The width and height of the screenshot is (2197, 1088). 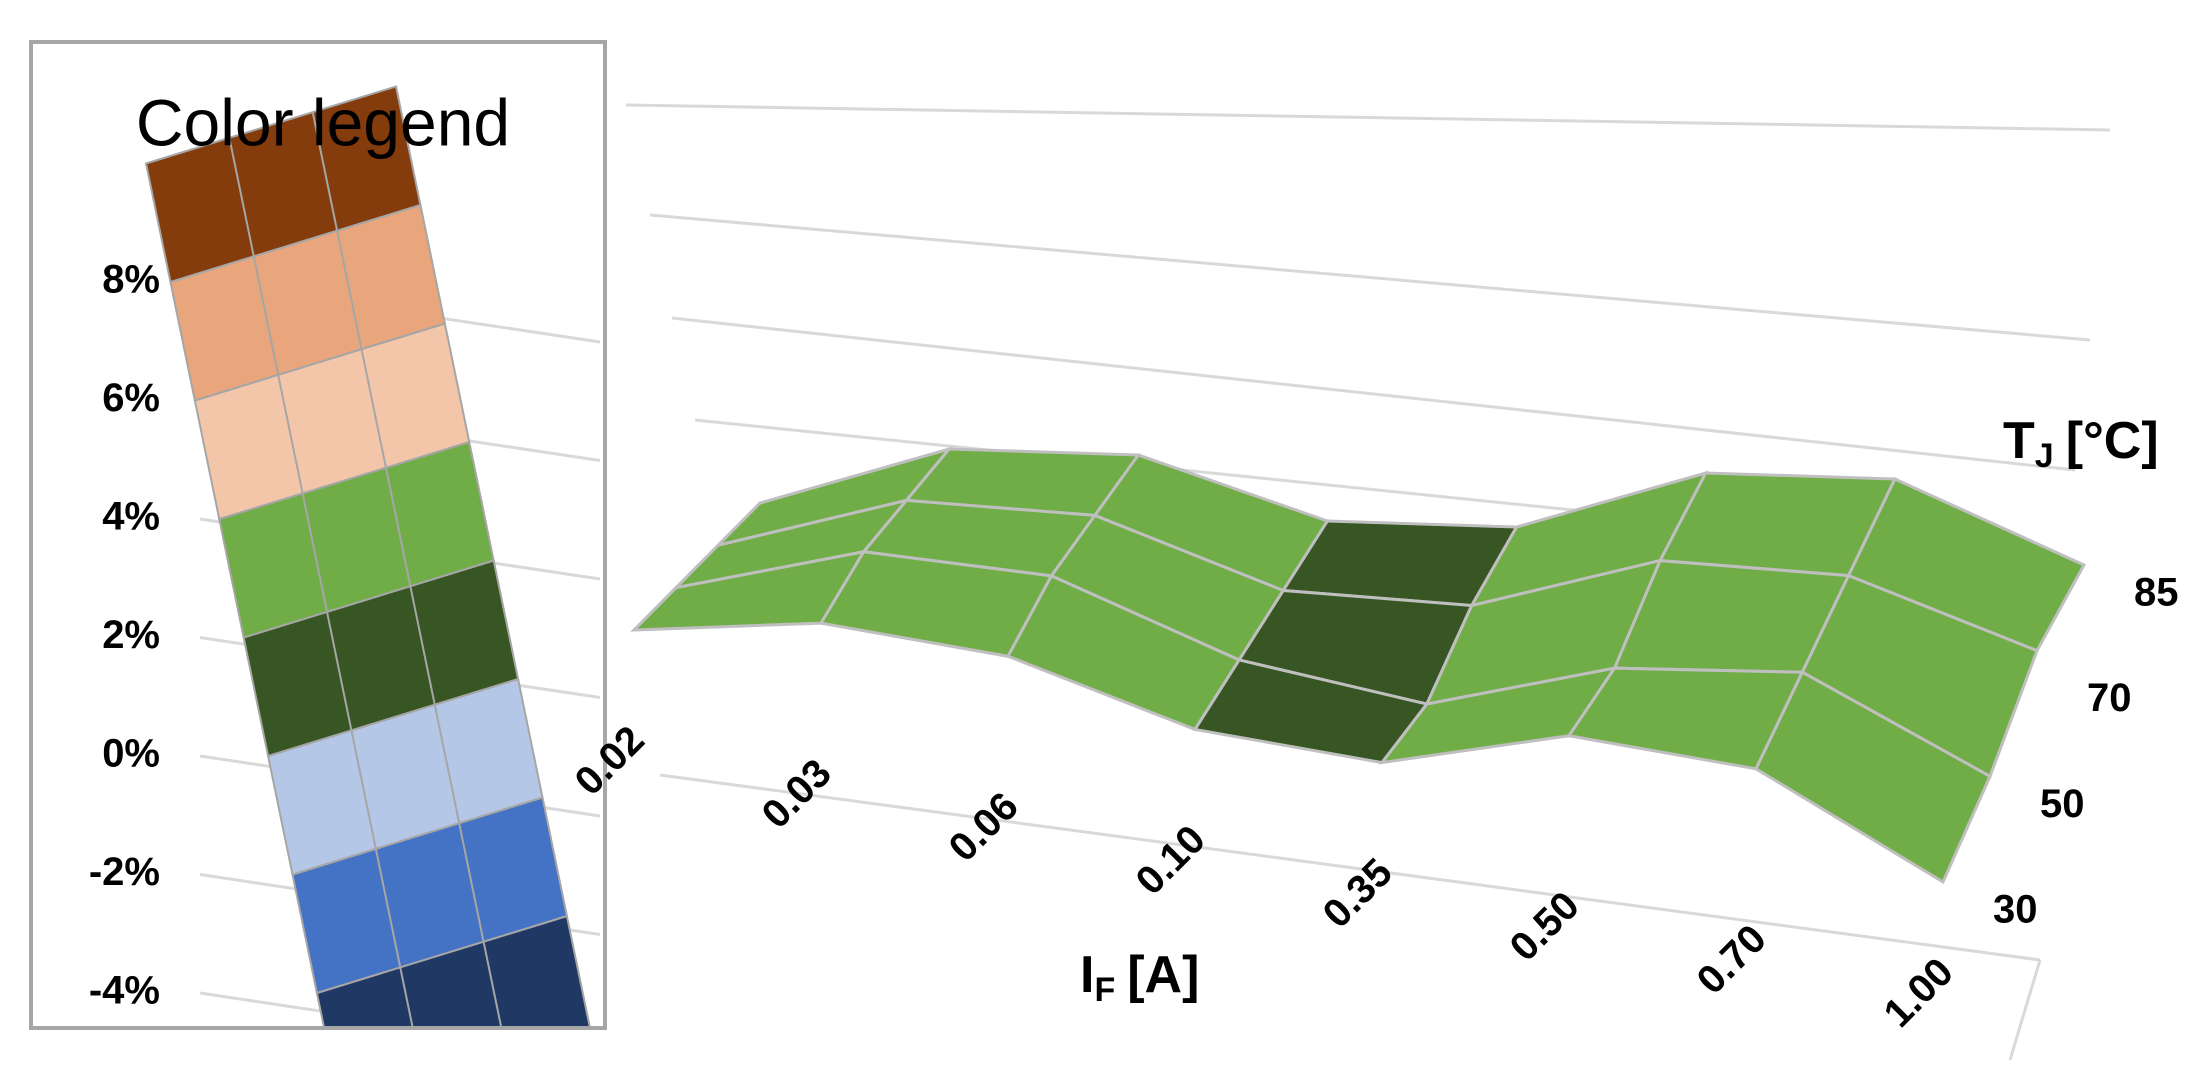 I want to click on y-axis-title: TJ [°C], so click(x=2081, y=443).